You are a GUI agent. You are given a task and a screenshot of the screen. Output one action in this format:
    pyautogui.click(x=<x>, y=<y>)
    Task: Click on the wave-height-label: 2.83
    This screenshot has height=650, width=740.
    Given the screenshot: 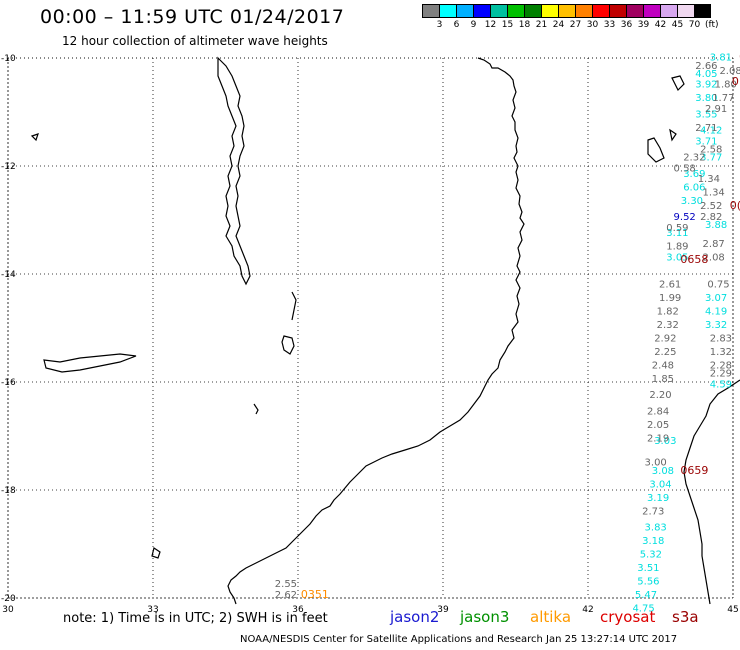 What is the action you would take?
    pyautogui.click(x=721, y=339)
    